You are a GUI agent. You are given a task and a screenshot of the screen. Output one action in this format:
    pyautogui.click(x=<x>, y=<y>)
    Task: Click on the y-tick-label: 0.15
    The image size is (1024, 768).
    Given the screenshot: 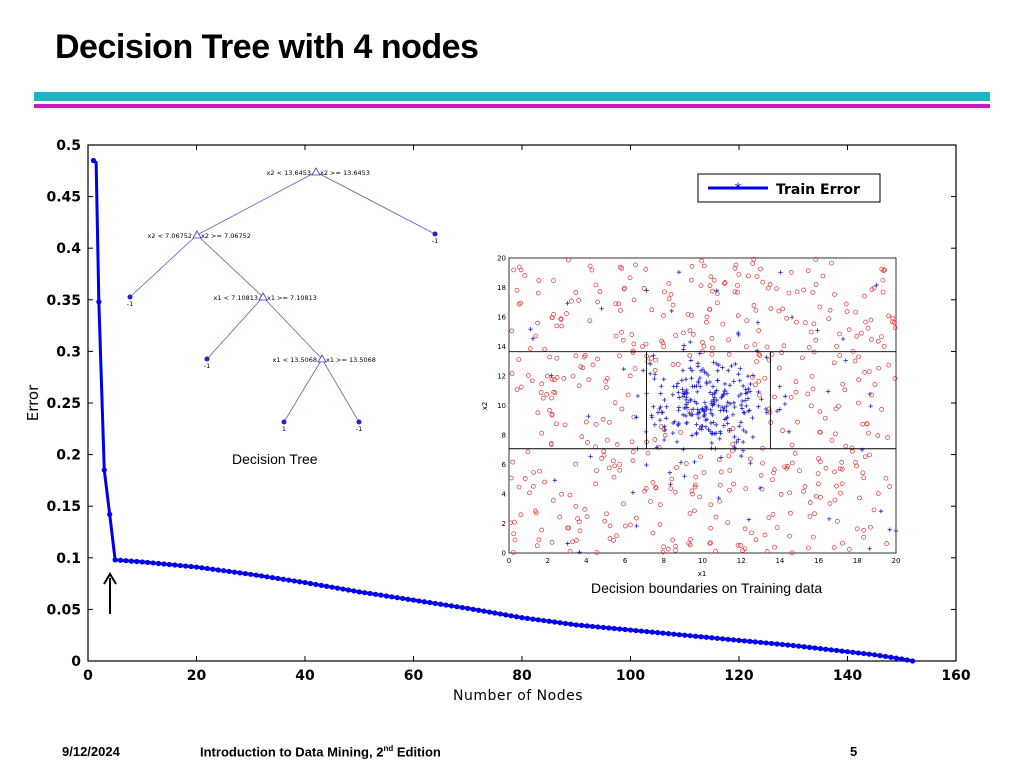 What is the action you would take?
    pyautogui.click(x=63, y=507)
    